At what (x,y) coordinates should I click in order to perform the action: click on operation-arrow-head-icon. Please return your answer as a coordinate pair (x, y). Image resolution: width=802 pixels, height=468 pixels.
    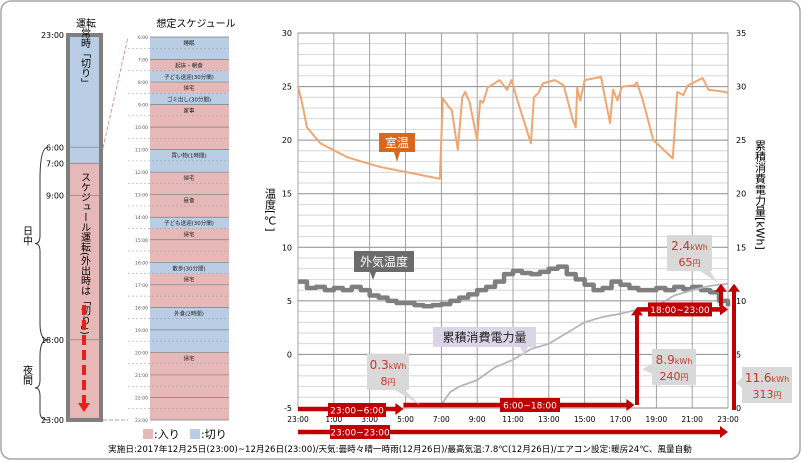
    Looking at the image, I should click on (84, 407).